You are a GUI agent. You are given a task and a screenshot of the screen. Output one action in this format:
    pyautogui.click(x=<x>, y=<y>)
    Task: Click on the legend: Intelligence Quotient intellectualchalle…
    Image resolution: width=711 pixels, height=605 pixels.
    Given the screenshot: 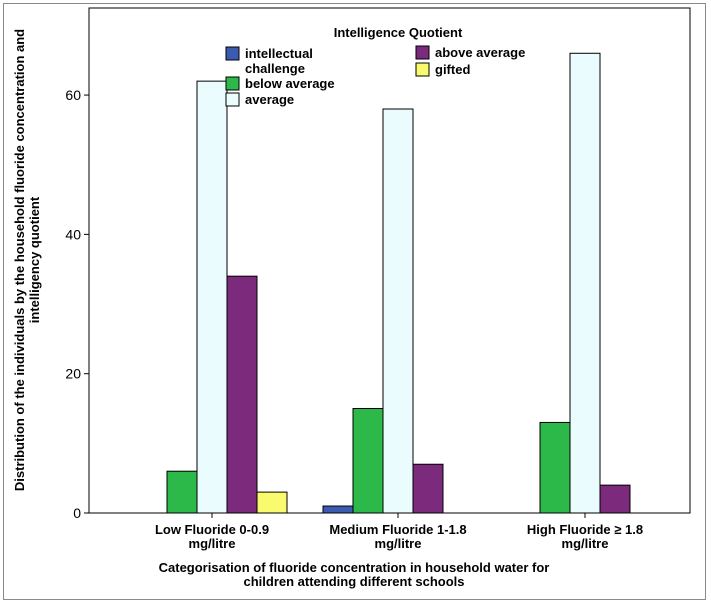 What is the action you would take?
    pyautogui.click(x=375, y=66)
    